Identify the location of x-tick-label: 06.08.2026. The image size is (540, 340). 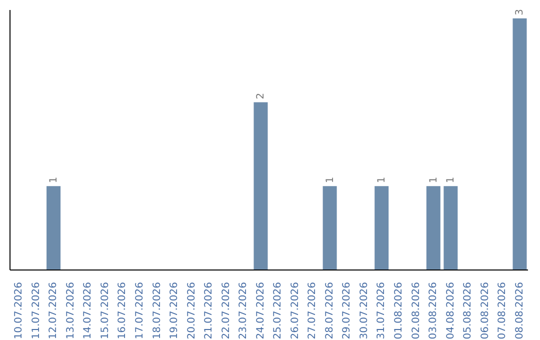
(485, 311).